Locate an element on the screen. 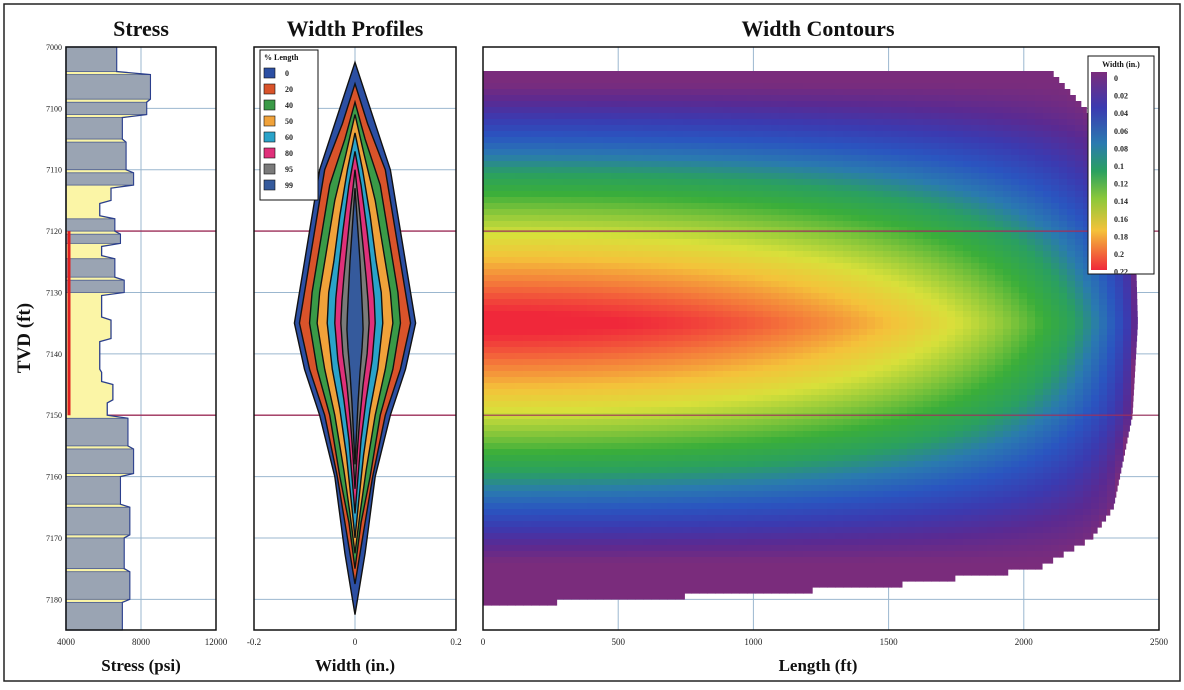 This screenshot has width=1184, height=690. legend-label-80: 80 is located at coordinates (289, 153).